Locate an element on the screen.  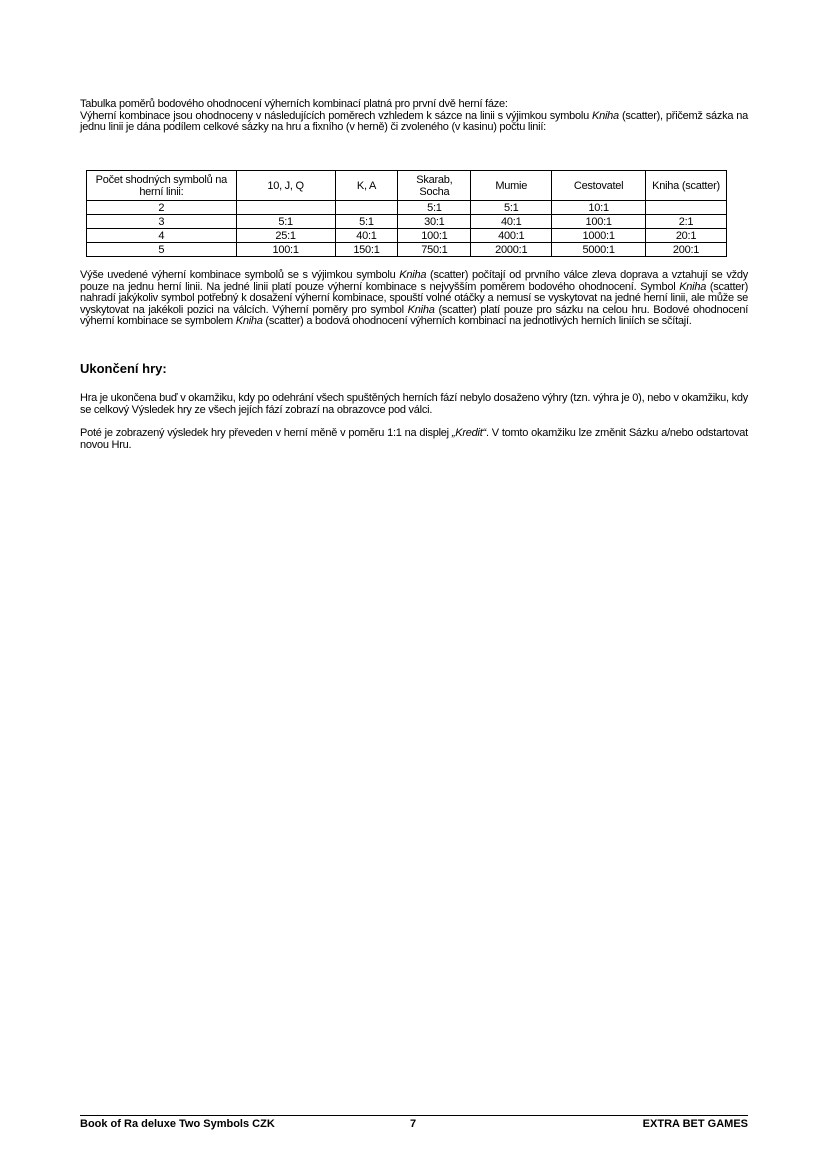
table-cell: 25:1 is located at coordinates (285, 235).